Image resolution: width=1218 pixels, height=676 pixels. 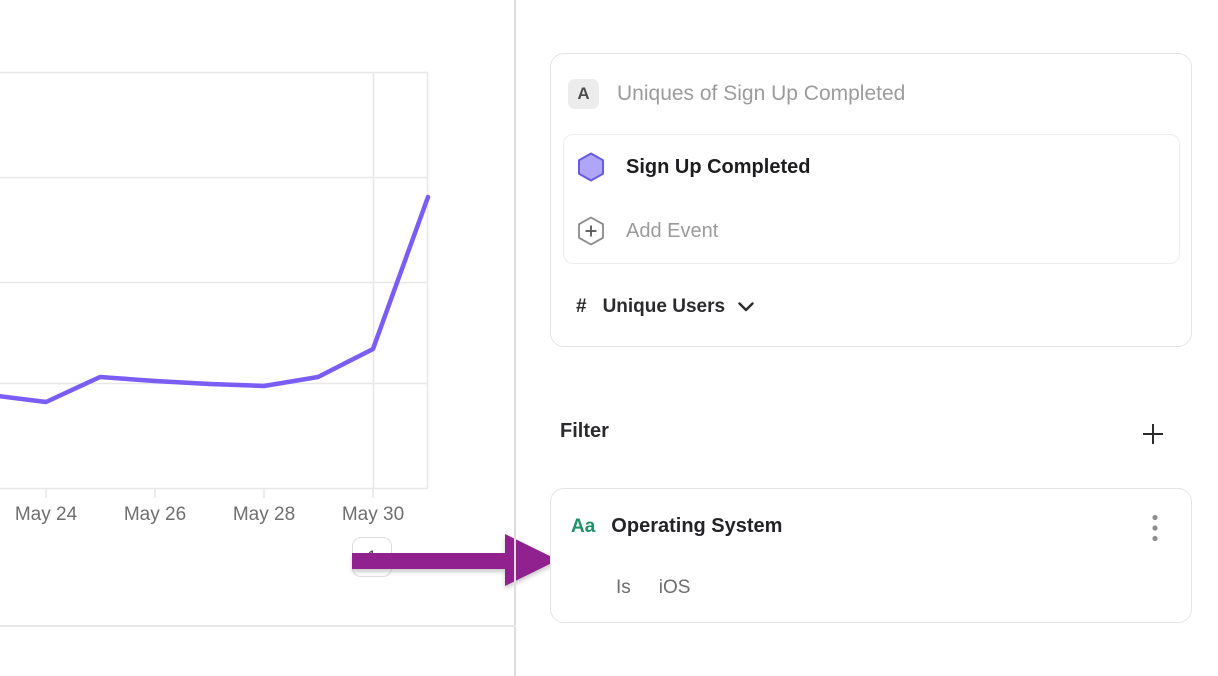 I want to click on filter-property-name: Operating System, so click(x=697, y=526).